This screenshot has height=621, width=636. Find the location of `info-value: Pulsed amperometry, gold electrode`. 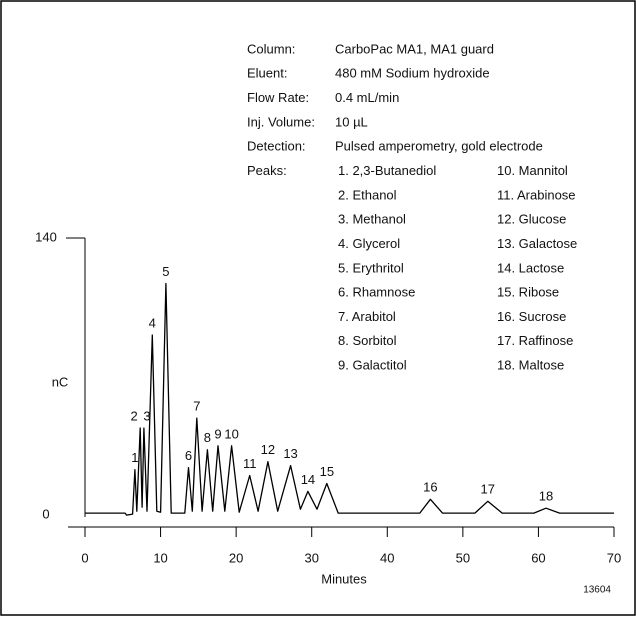

info-value: Pulsed amperometry, gold electrode is located at coordinates (439, 146).